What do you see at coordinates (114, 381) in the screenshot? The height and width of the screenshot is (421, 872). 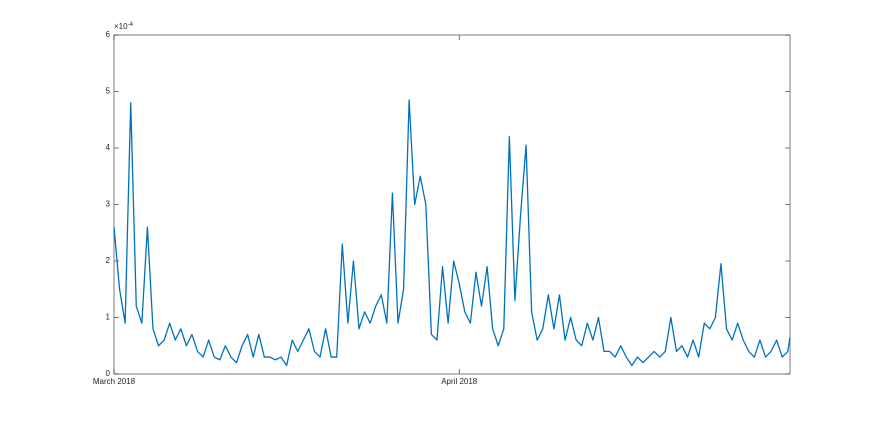 I see `x-tick-label: March 2018` at bounding box center [114, 381].